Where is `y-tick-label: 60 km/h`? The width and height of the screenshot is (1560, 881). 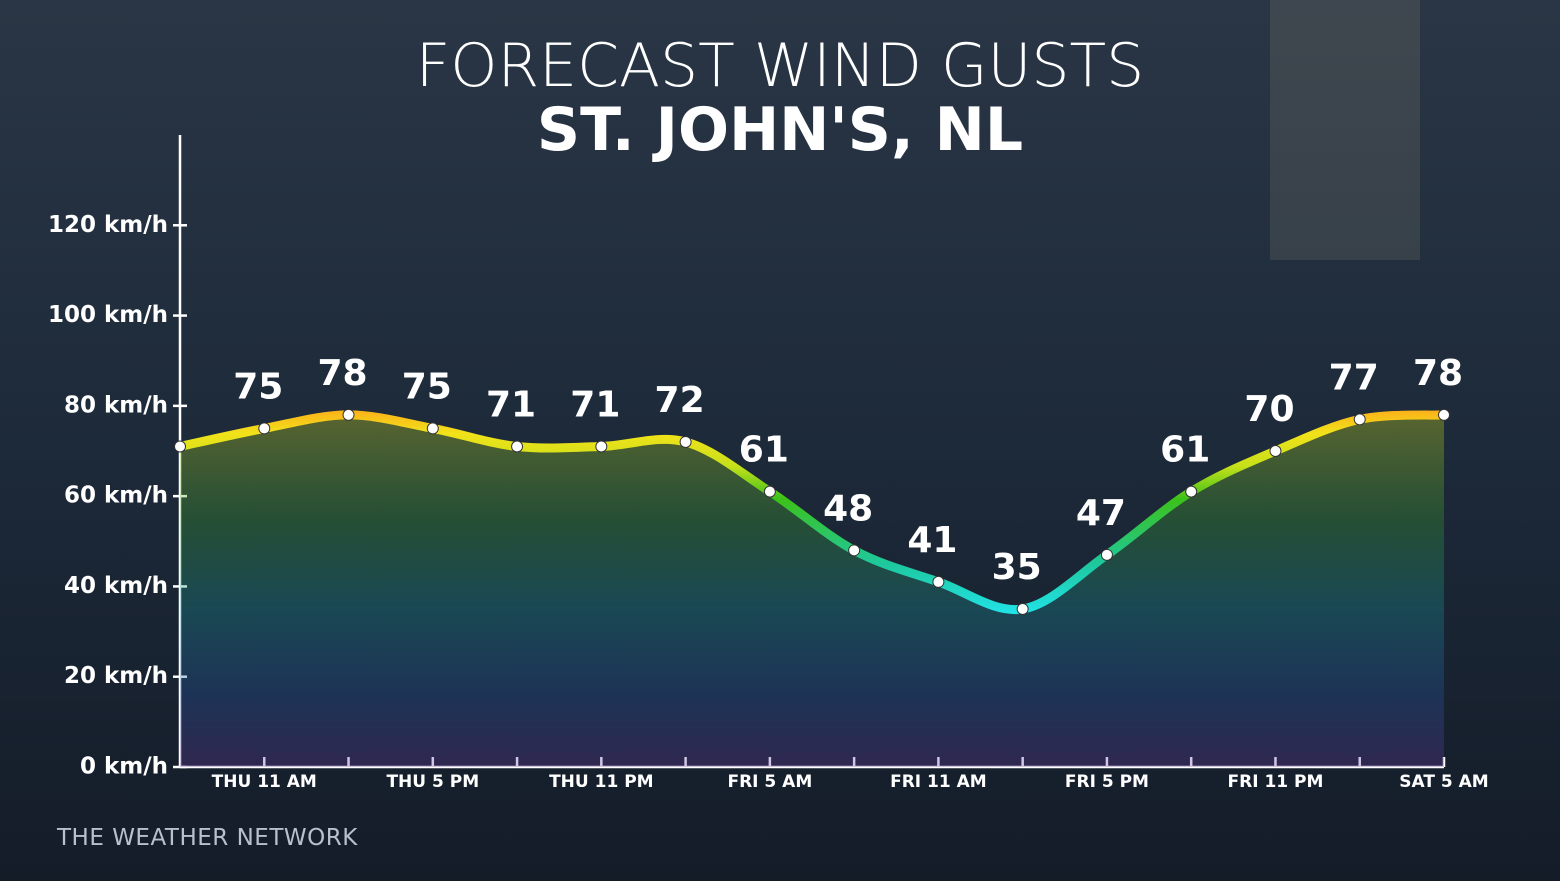
y-tick-label: 60 km/h is located at coordinates (116, 496).